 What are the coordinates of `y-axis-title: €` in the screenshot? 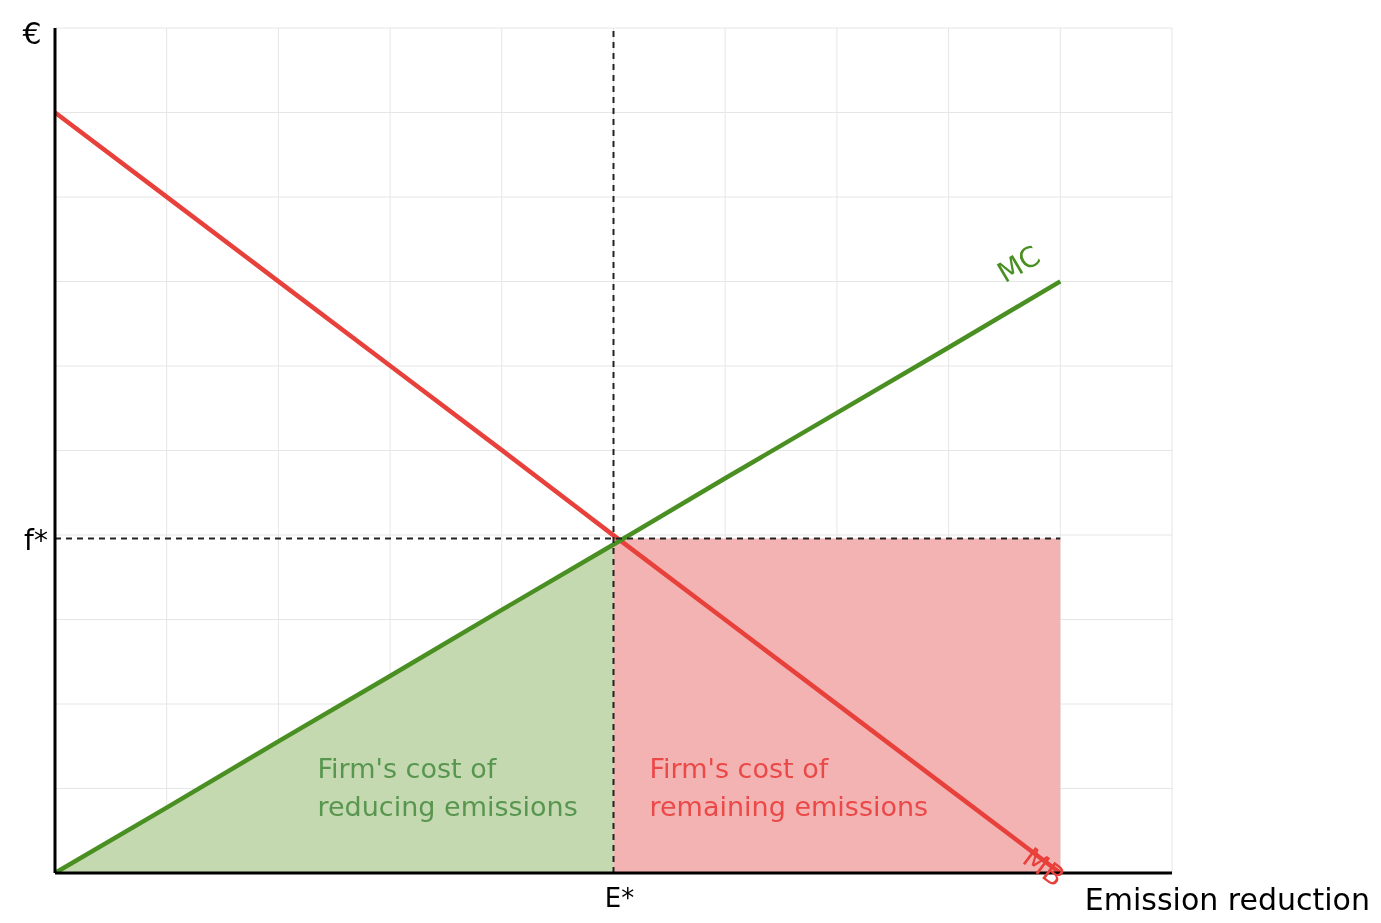 It's located at (32, 33).